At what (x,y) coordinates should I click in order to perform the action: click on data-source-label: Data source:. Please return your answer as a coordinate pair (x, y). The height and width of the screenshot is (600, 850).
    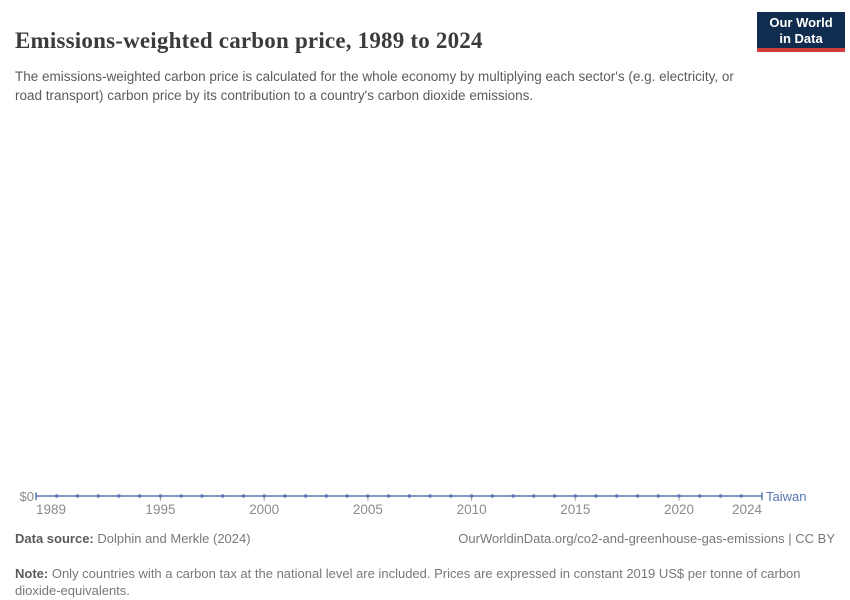
    Looking at the image, I should click on (54, 538).